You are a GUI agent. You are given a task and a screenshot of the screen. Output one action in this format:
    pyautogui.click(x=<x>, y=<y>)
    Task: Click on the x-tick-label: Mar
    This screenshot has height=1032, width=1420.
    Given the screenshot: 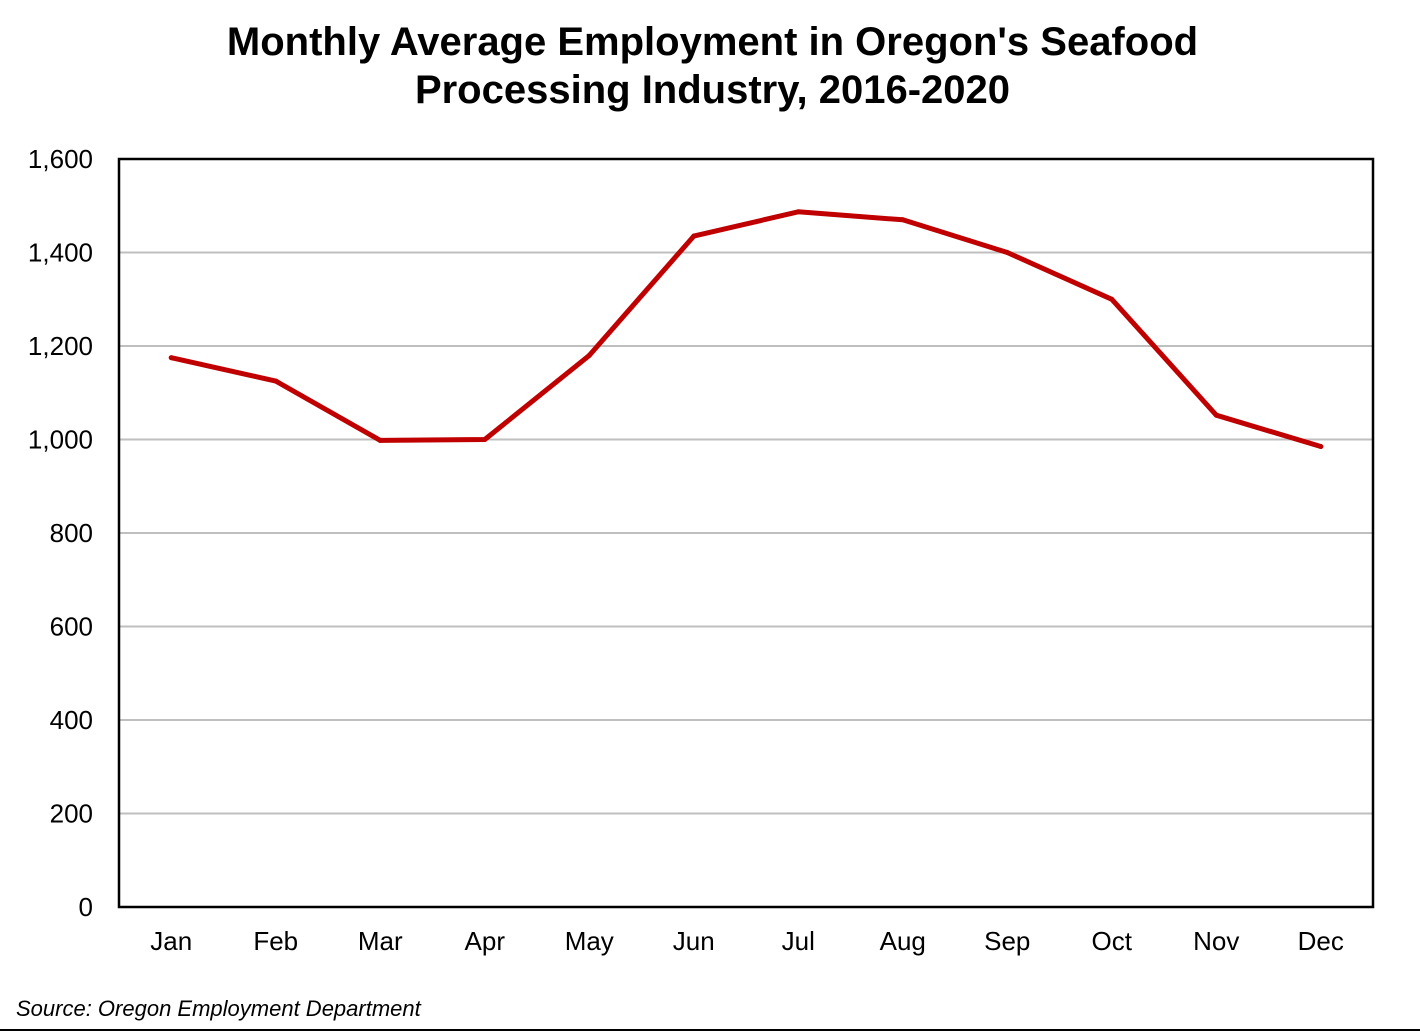 What is the action you would take?
    pyautogui.click(x=380, y=941)
    